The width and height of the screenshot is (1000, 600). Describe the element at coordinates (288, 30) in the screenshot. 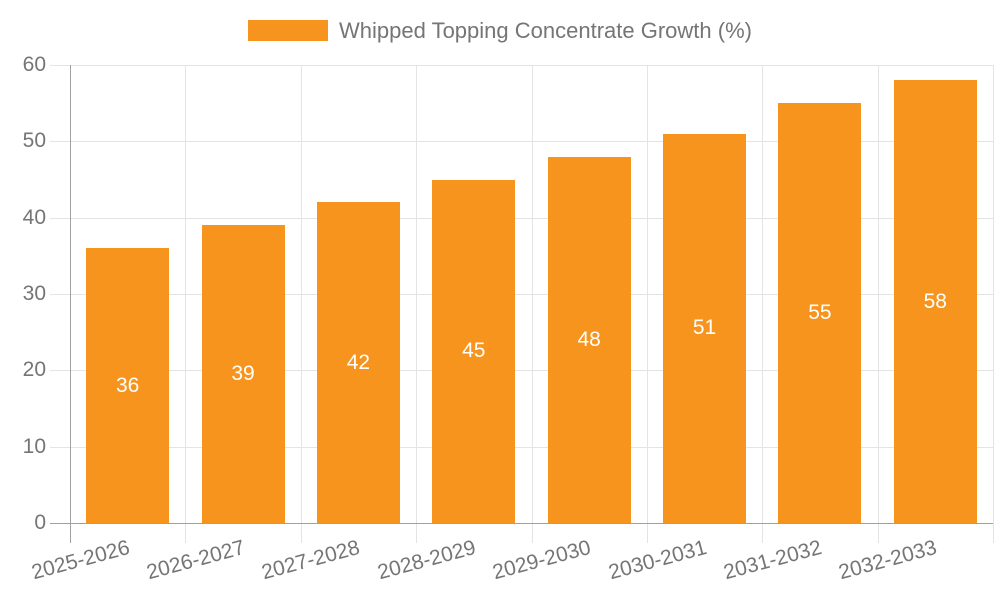

I see `legend-swatch-icon` at that location.